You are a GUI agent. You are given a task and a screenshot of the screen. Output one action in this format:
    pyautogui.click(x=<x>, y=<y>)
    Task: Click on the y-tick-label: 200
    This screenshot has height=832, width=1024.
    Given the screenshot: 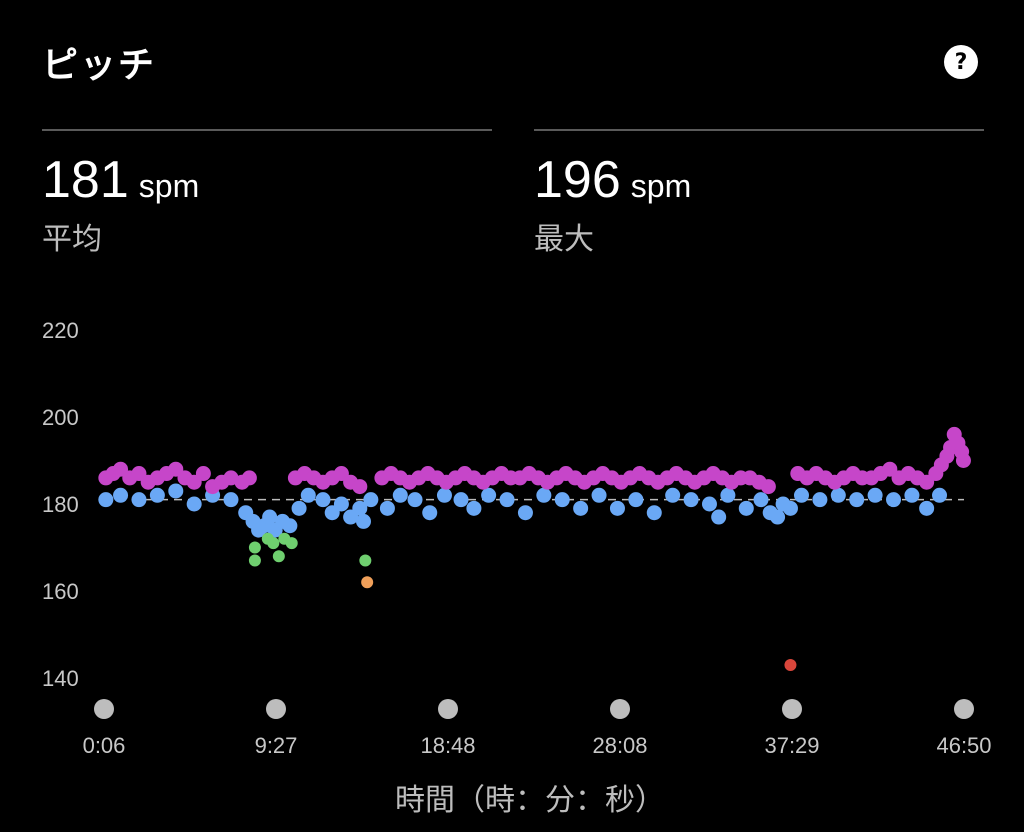 What is the action you would take?
    pyautogui.click(x=60, y=417)
    